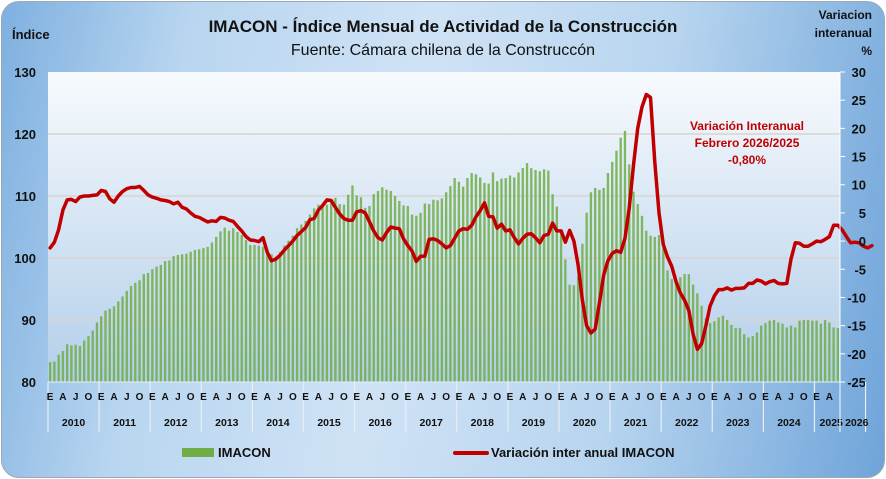 The width and height of the screenshot is (886, 479). What do you see at coordinates (862, 241) in the screenshot?
I see `right-tick-label: 0` at bounding box center [862, 241].